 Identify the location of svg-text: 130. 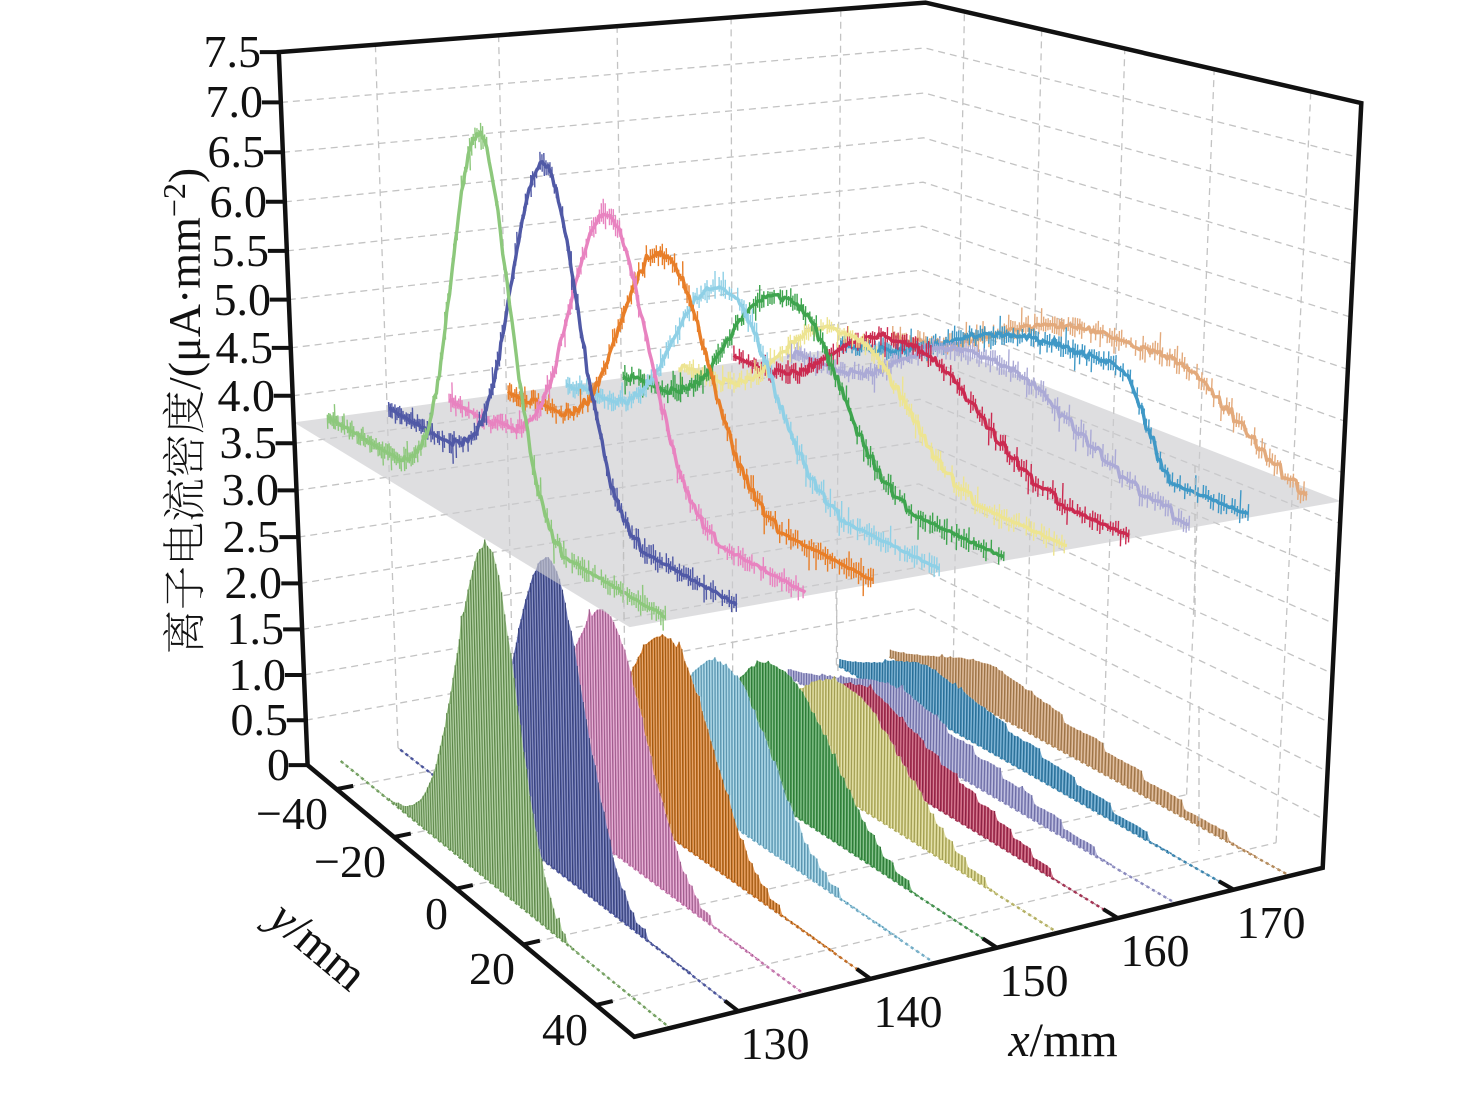
(775, 1043).